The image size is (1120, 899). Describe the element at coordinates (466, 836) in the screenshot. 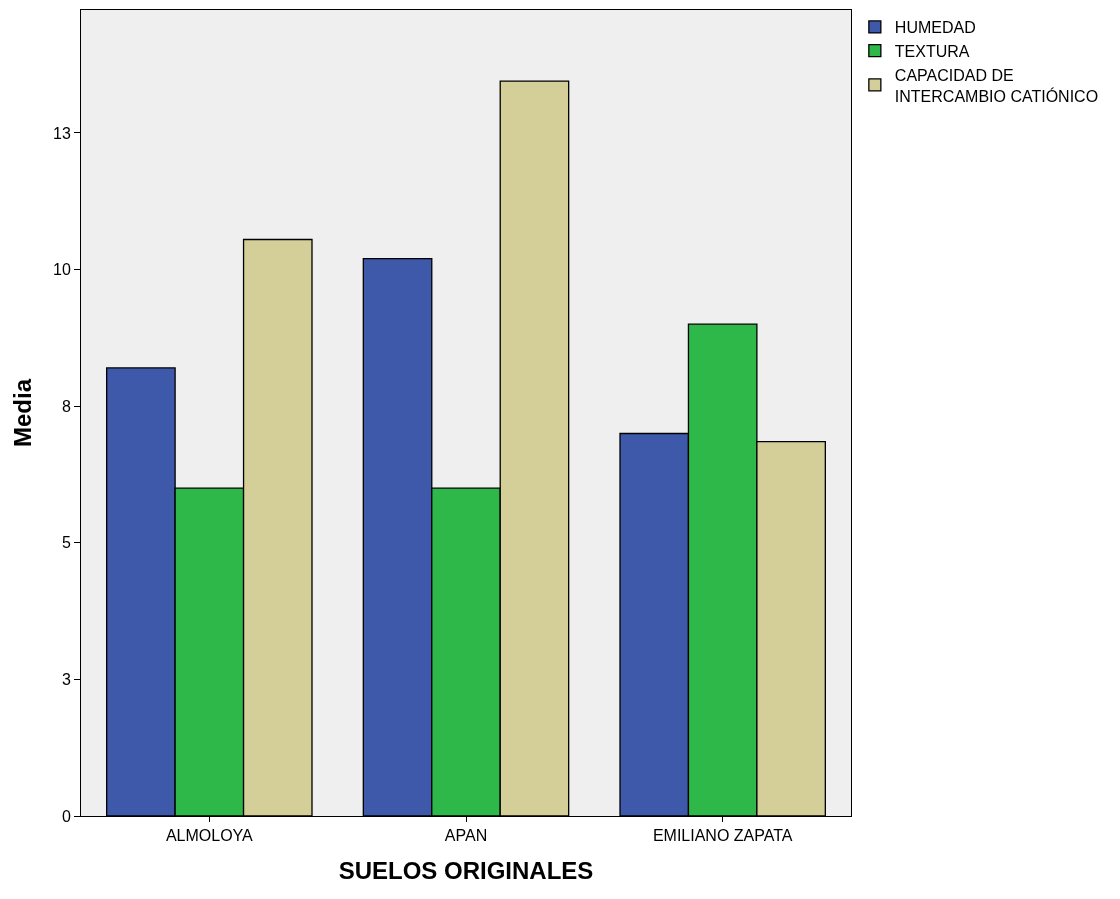

I see `x-tick-label: APAN` at that location.